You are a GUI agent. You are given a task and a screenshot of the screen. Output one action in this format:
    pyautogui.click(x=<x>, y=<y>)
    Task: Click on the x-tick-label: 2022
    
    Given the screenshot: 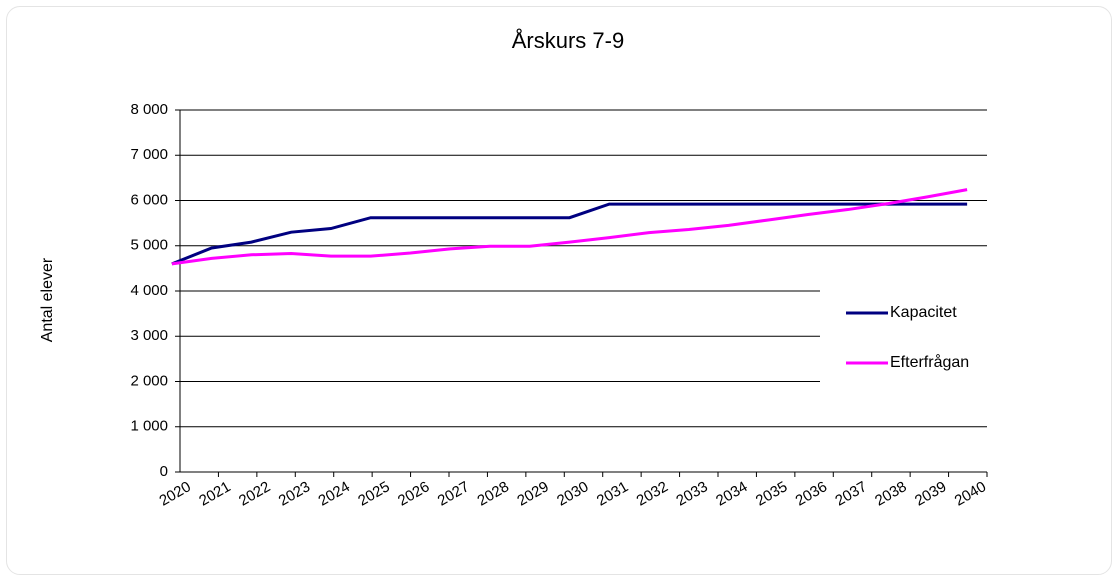 What is the action you would take?
    pyautogui.click(x=254, y=493)
    